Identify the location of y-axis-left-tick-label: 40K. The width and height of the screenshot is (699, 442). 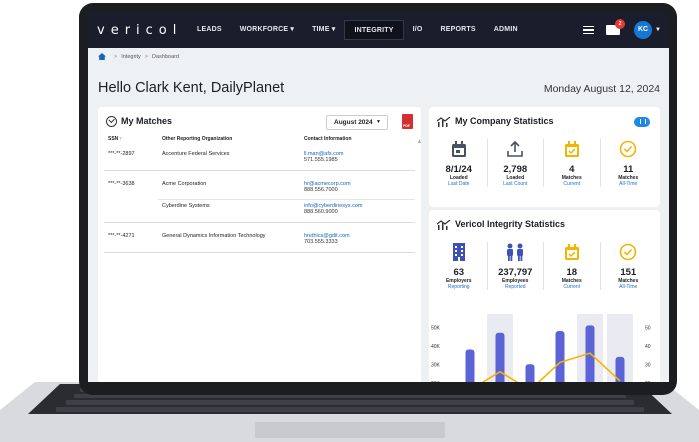
(436, 347).